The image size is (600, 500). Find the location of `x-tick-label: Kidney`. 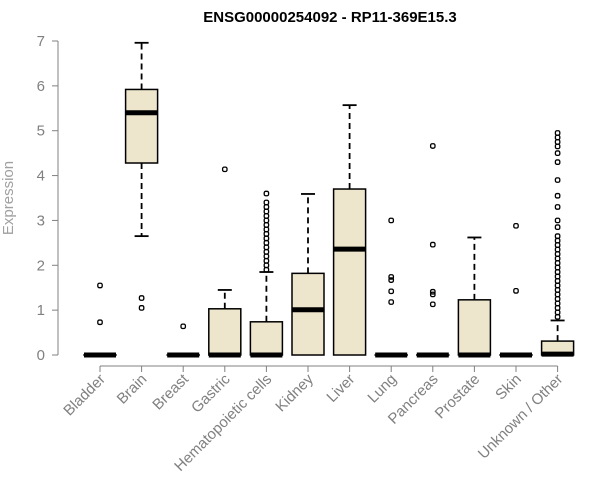

x-tick-label: Kidney is located at coordinates (294, 392).